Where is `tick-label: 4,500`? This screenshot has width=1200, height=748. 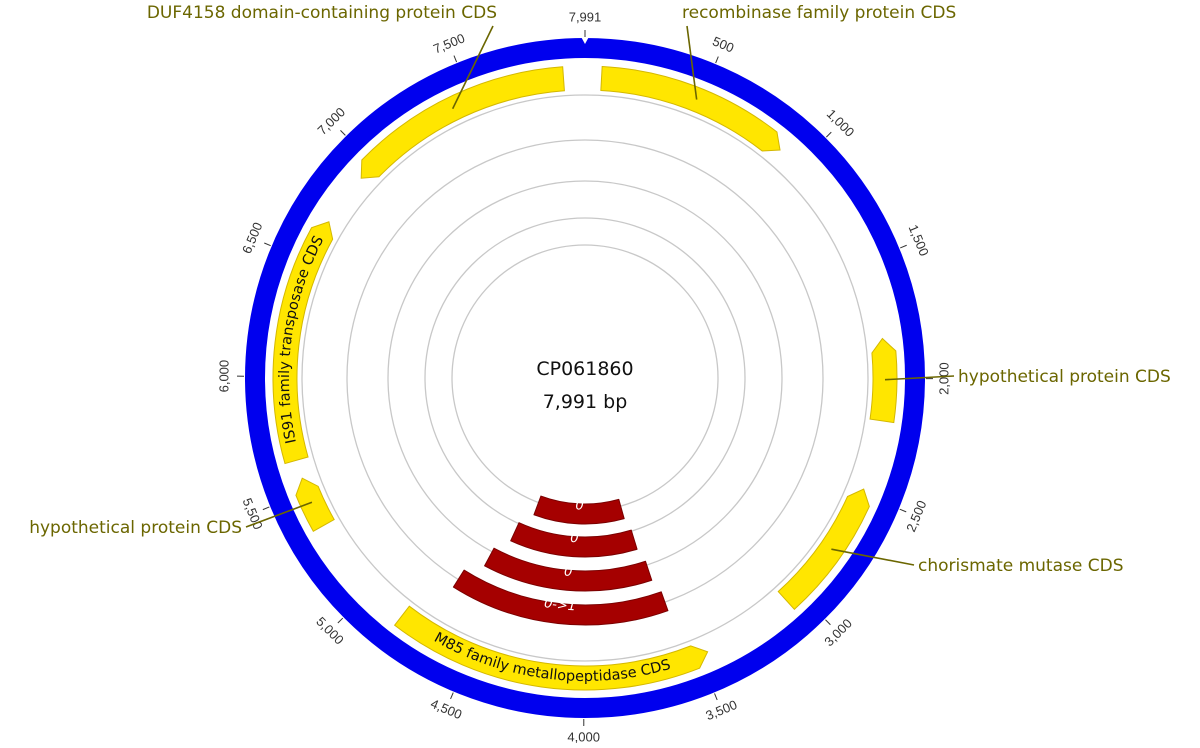
tick-label: 4,500 is located at coordinates (446, 709).